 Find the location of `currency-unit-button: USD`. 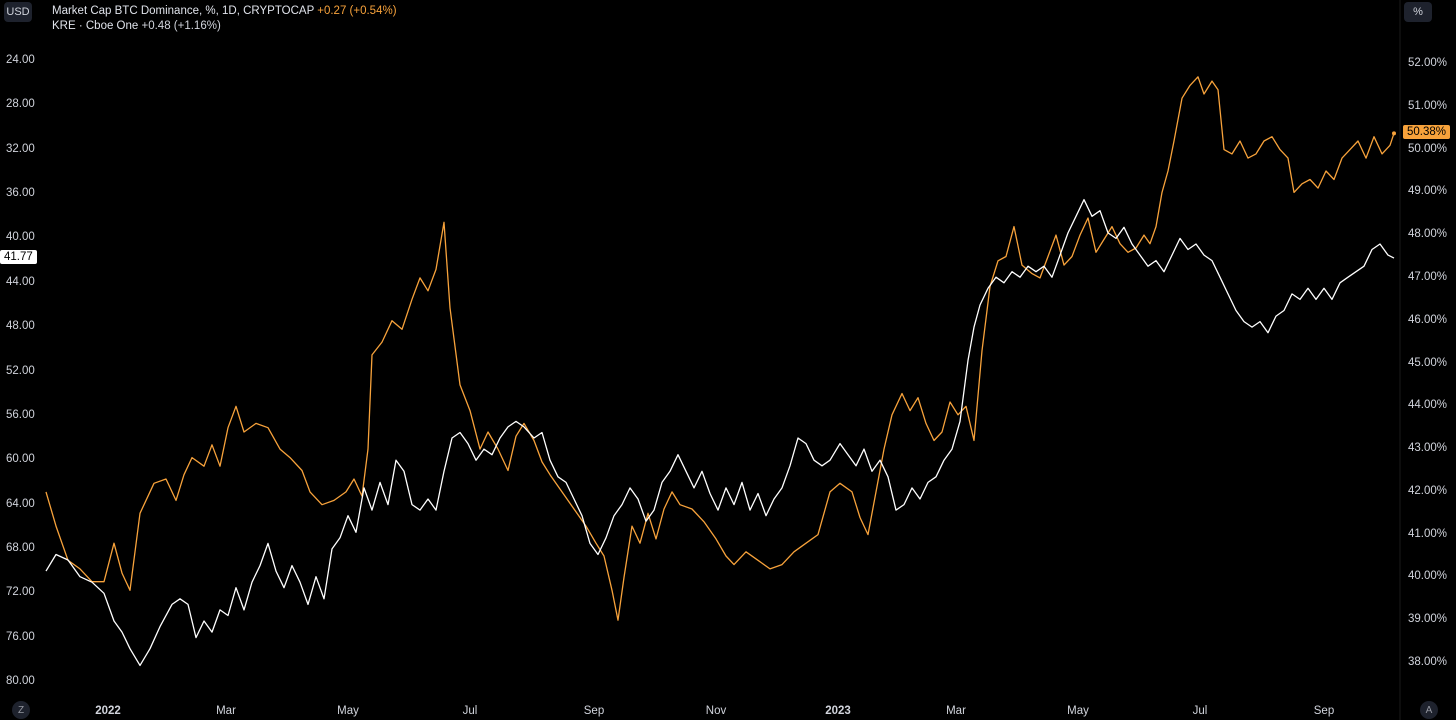

currency-unit-button: USD is located at coordinates (18, 12).